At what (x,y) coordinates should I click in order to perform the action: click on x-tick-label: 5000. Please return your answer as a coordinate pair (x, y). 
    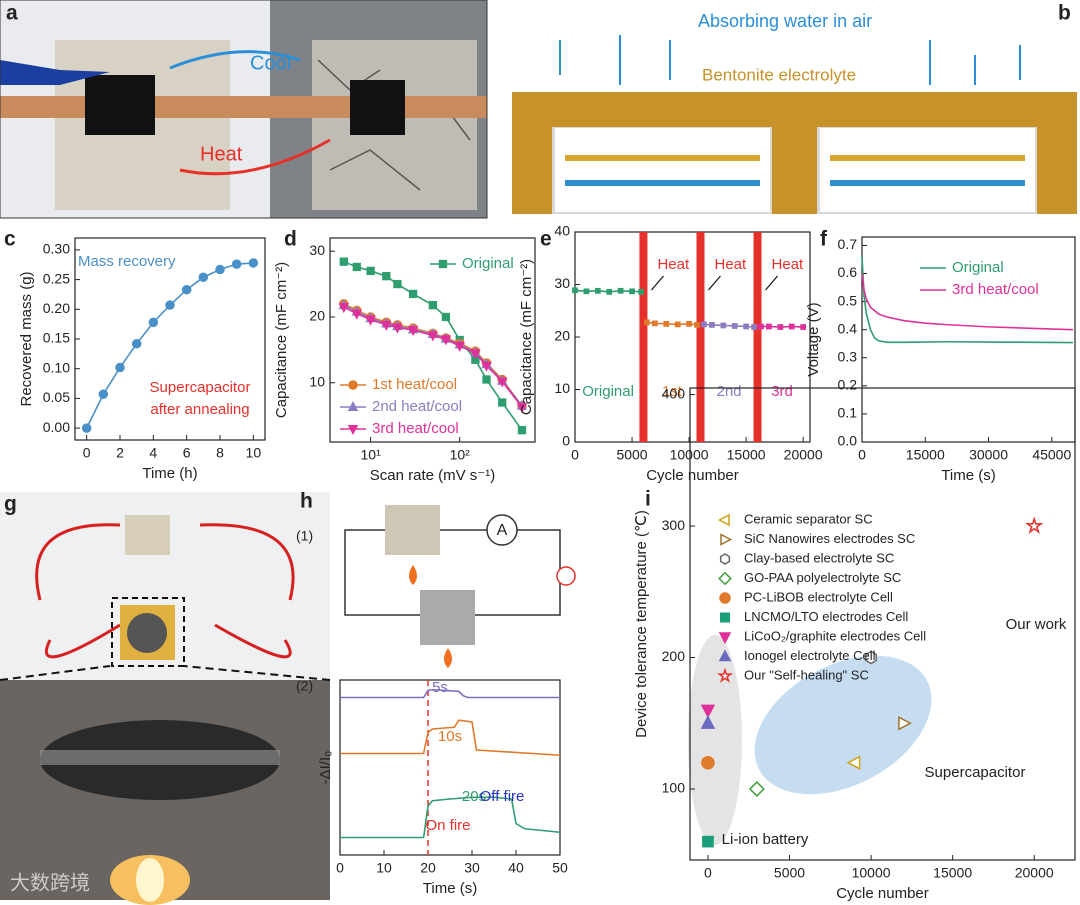
    Looking at the image, I should click on (789, 873).